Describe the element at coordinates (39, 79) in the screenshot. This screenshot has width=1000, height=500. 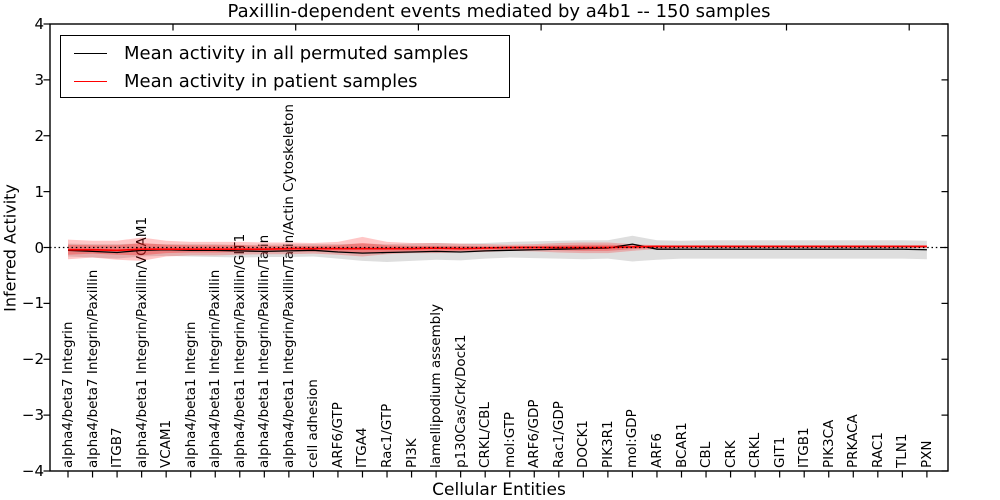
I see `y-tick-label: 3` at that location.